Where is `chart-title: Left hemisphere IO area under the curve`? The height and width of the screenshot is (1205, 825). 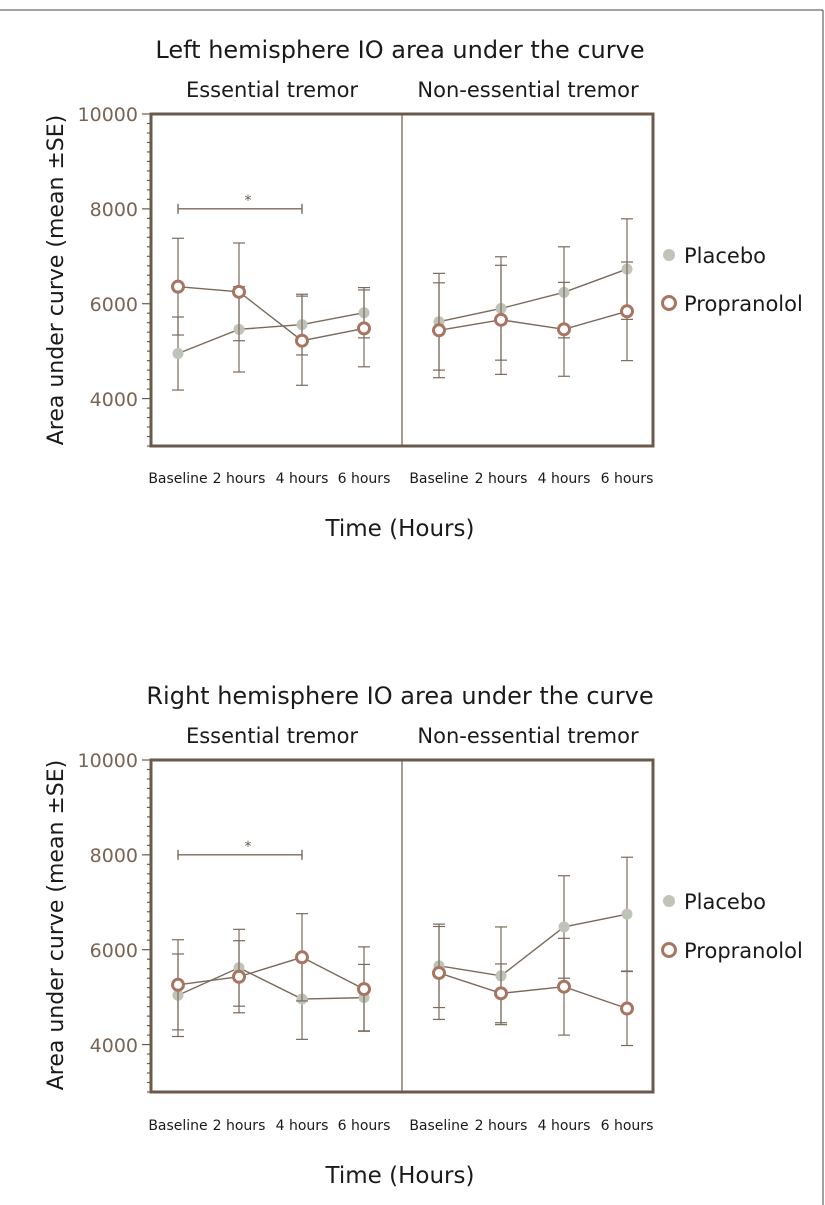
chart-title: Left hemisphere IO area under the curve is located at coordinates (399, 50).